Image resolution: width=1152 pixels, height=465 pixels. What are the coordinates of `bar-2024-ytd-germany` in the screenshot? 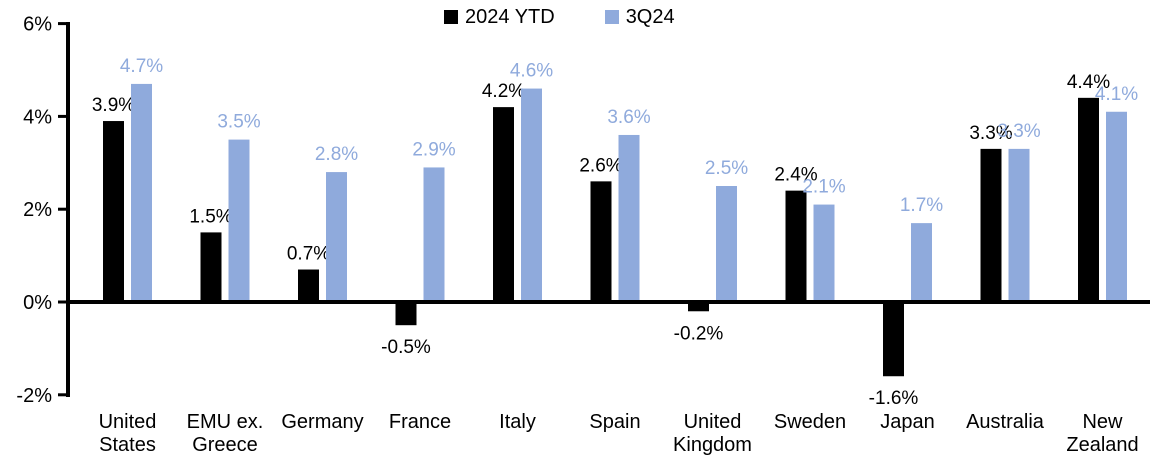 It's located at (308, 285).